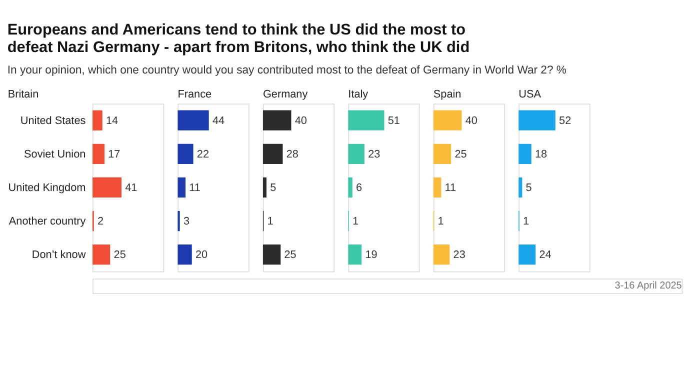  I want to click on text: Europeans and Americans tend to think the US did the most to defeat Nazi Germany - apart from Britons, who think the UK did, so click(238, 39).